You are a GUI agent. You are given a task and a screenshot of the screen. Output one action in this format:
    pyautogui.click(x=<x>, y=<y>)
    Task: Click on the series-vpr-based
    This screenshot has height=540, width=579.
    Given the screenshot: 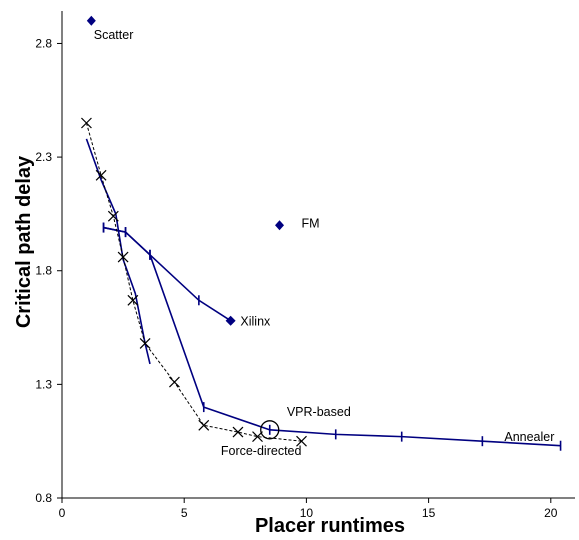 What is the action you would take?
    pyautogui.click(x=270, y=430)
    